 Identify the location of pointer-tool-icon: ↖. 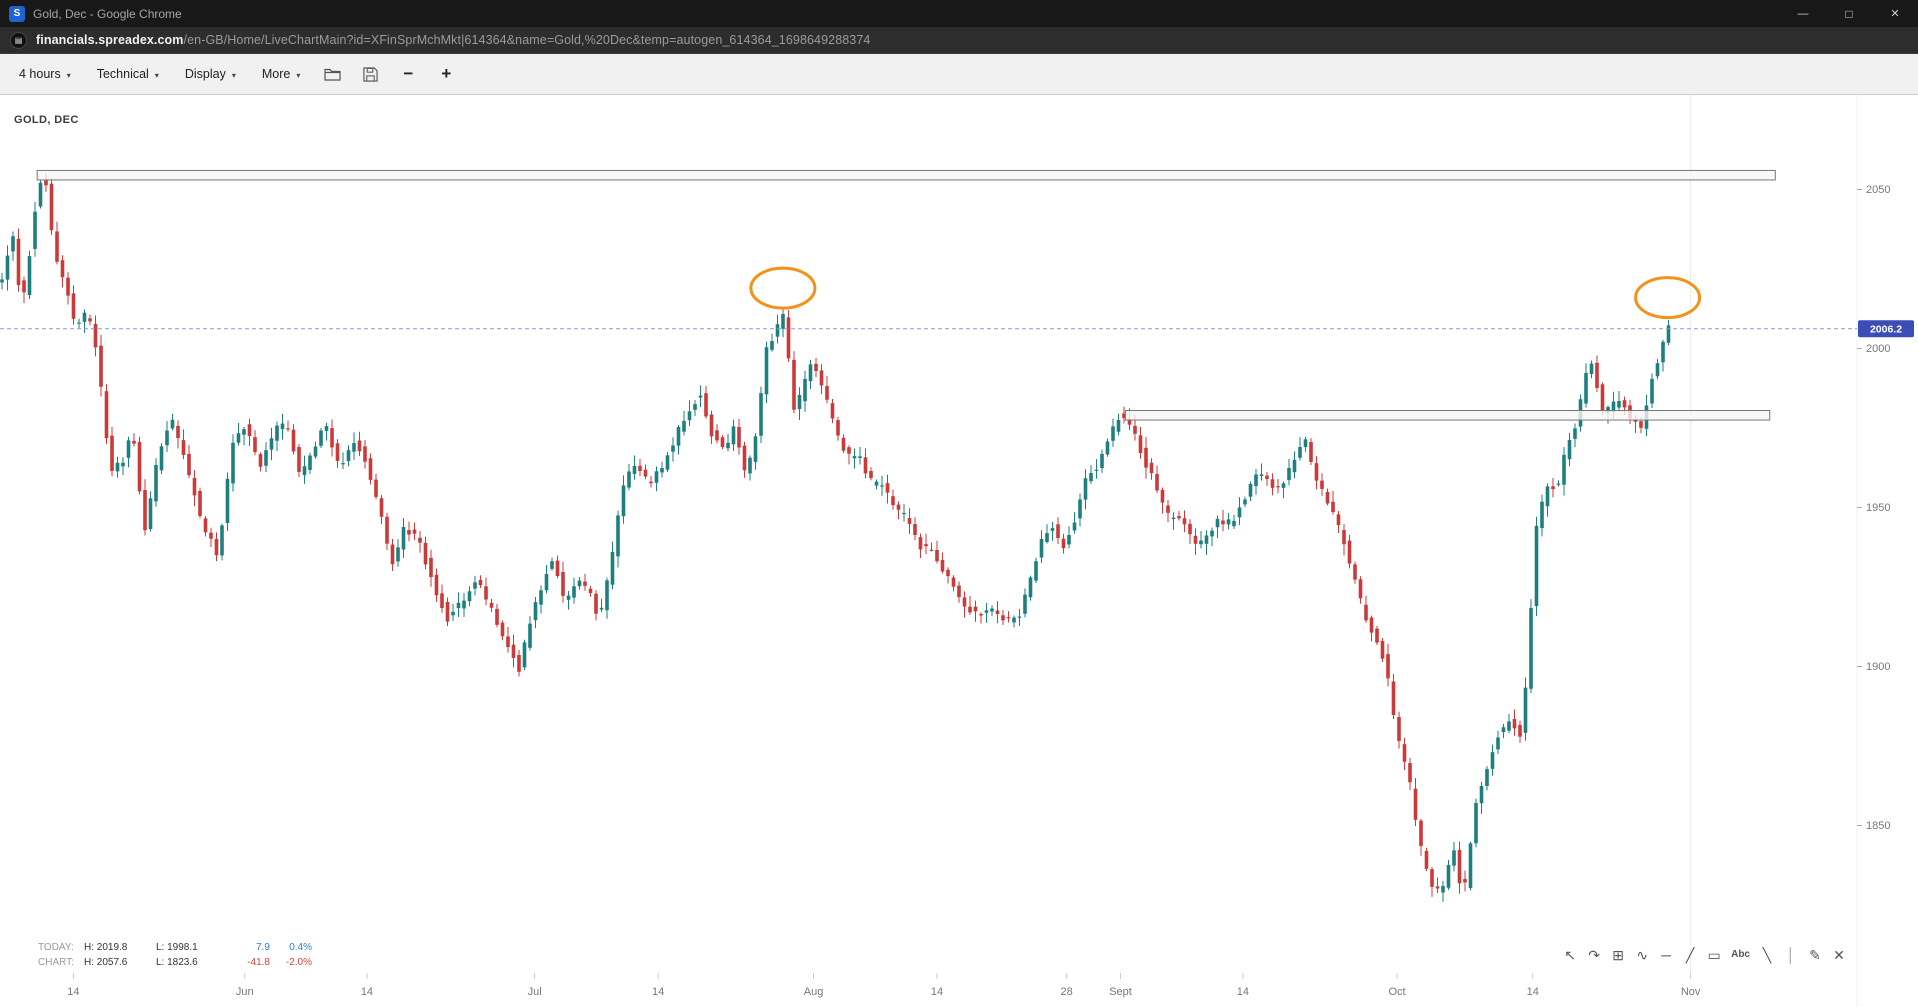
(1570, 955).